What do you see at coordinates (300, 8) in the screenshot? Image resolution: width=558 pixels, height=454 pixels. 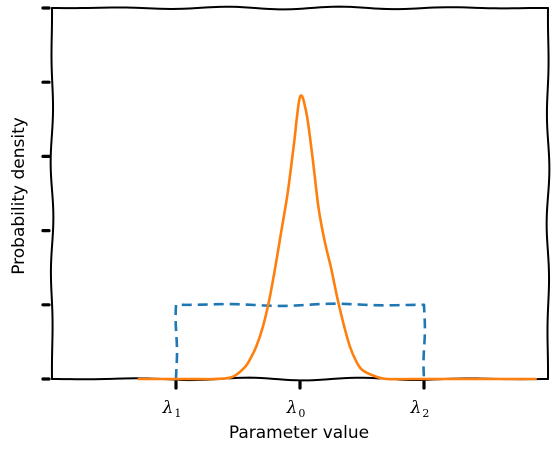 I see `plot-frame-top` at bounding box center [300, 8].